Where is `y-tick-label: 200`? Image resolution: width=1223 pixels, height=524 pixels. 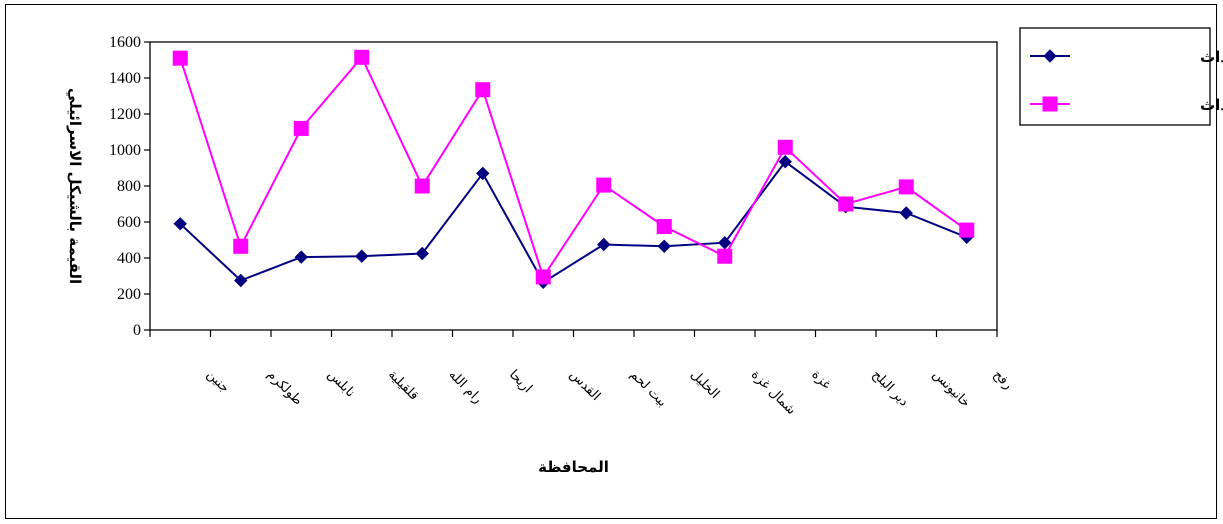 y-tick-label: 200 is located at coordinates (129, 294).